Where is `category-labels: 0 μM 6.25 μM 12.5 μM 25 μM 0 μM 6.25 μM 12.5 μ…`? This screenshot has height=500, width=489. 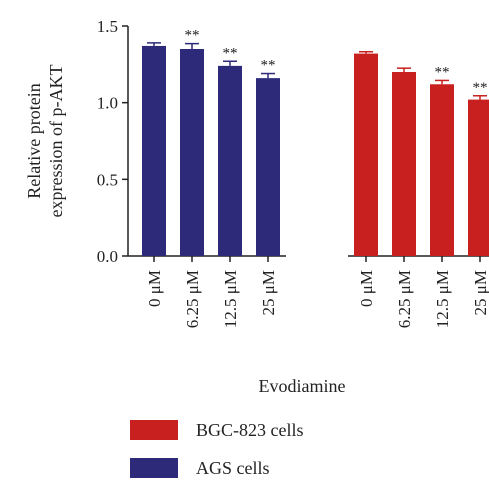 category-labels: 0 μM 6.25 μM 12.5 μM 25 μM 0 μM 6.25 μM 12.5 μ… is located at coordinates (317, 299).